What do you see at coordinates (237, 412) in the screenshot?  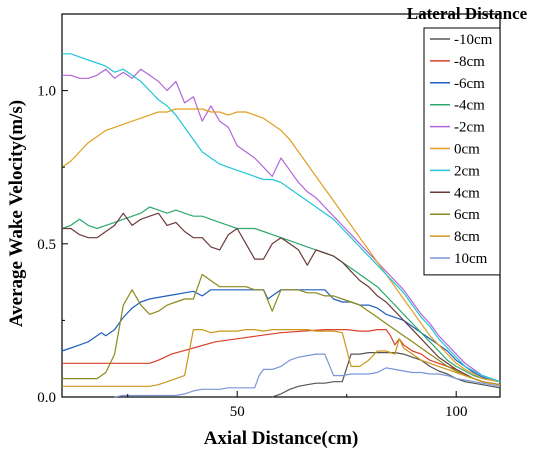 I see `x-tick-label: 50` at bounding box center [237, 412].